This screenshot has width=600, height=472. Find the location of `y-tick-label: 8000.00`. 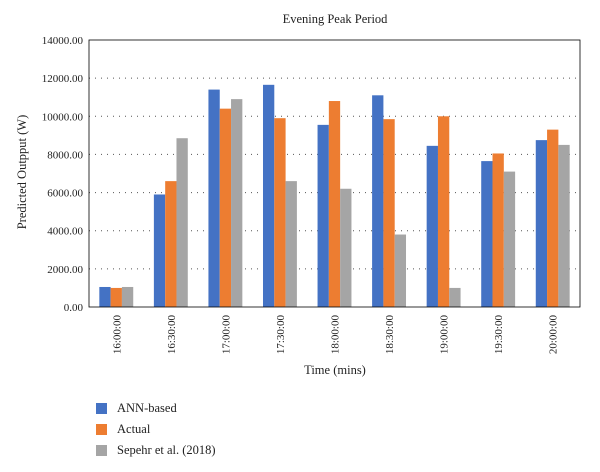

y-tick-label: 8000.00 is located at coordinates (65, 155).